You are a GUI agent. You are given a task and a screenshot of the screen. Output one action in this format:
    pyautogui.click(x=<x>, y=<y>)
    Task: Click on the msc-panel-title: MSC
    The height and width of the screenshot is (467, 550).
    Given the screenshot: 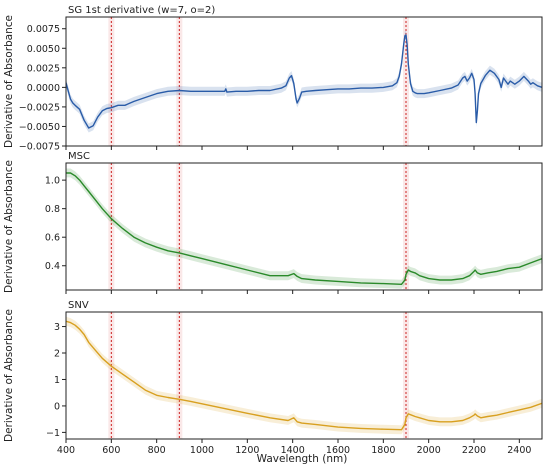 What is the action you would take?
    pyautogui.click(x=79, y=156)
    